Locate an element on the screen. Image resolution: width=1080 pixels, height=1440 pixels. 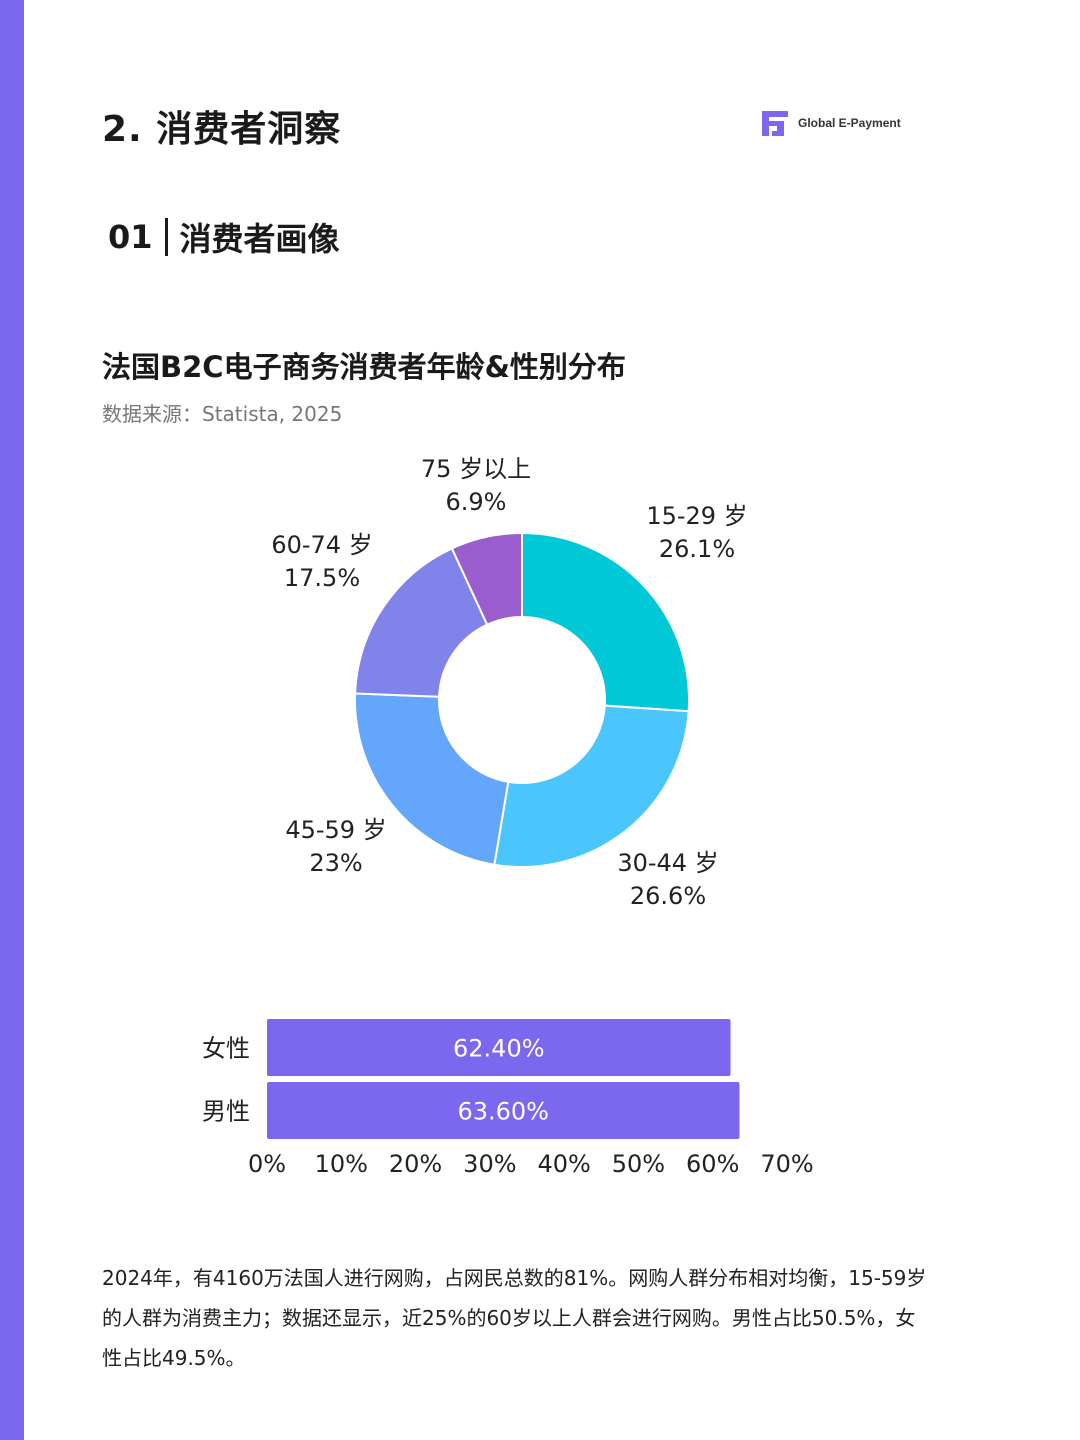
subsection-title: 01 消费者画像 is located at coordinates (224, 237).